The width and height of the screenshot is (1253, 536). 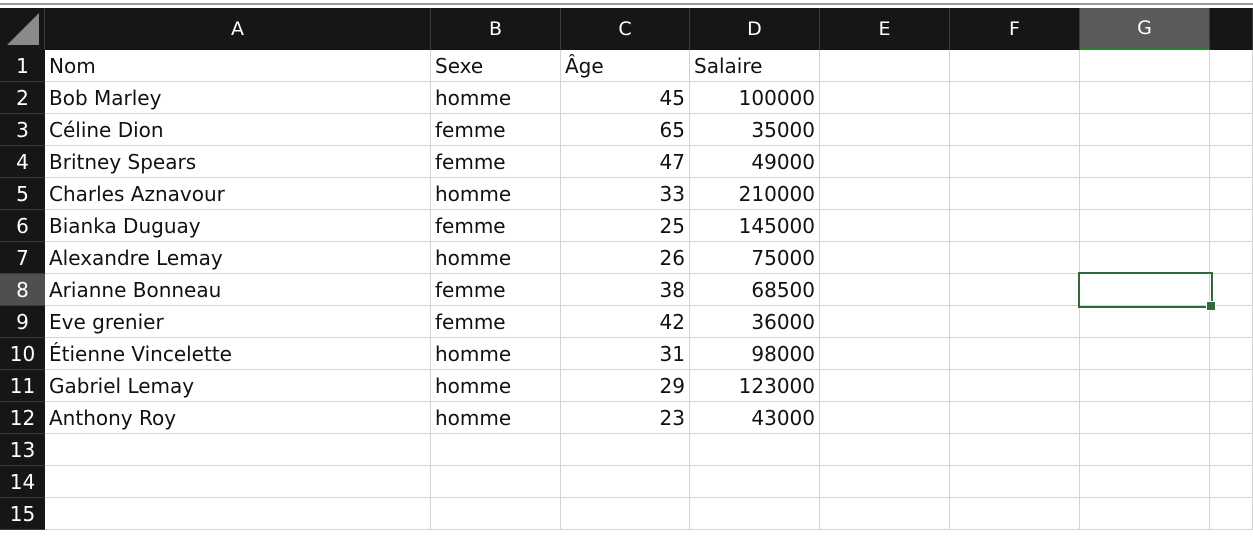 I want to click on cell-g6, so click(x=1145, y=226).